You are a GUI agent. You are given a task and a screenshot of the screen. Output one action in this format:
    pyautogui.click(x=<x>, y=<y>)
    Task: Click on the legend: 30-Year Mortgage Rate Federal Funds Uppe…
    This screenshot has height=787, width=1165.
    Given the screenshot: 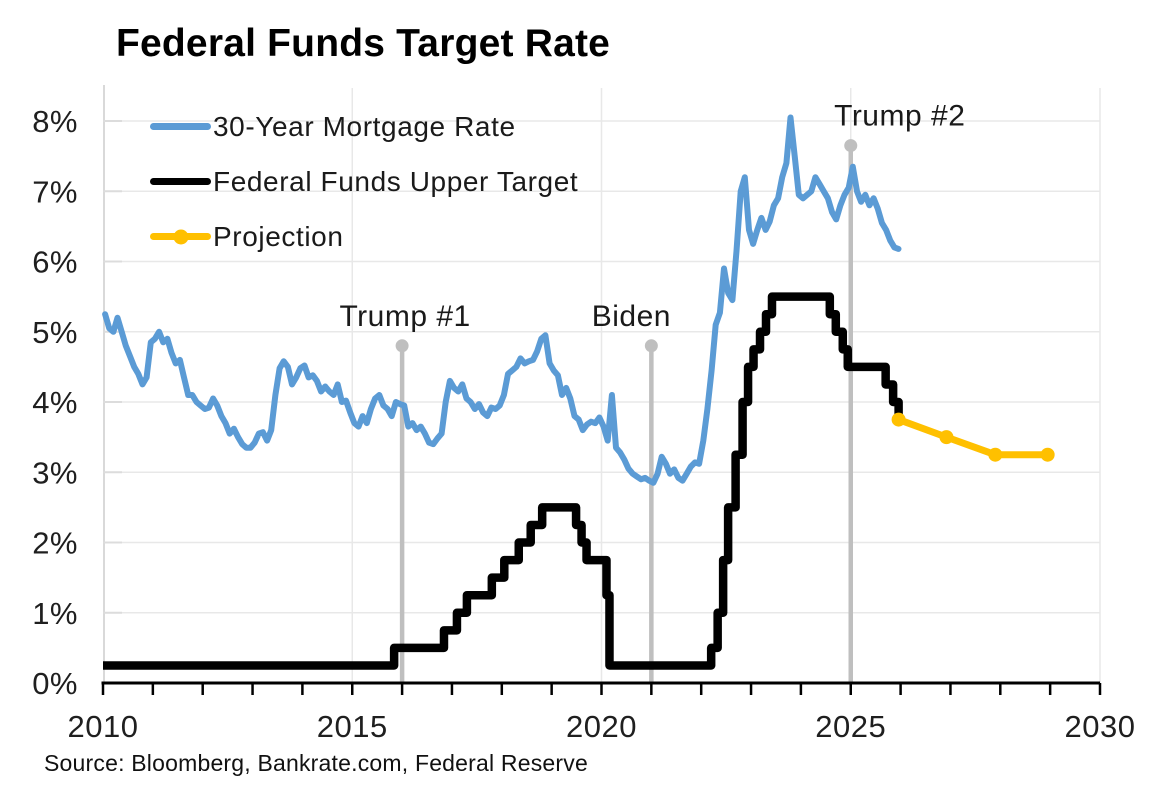 What is the action you would take?
    pyautogui.click(x=364, y=181)
    